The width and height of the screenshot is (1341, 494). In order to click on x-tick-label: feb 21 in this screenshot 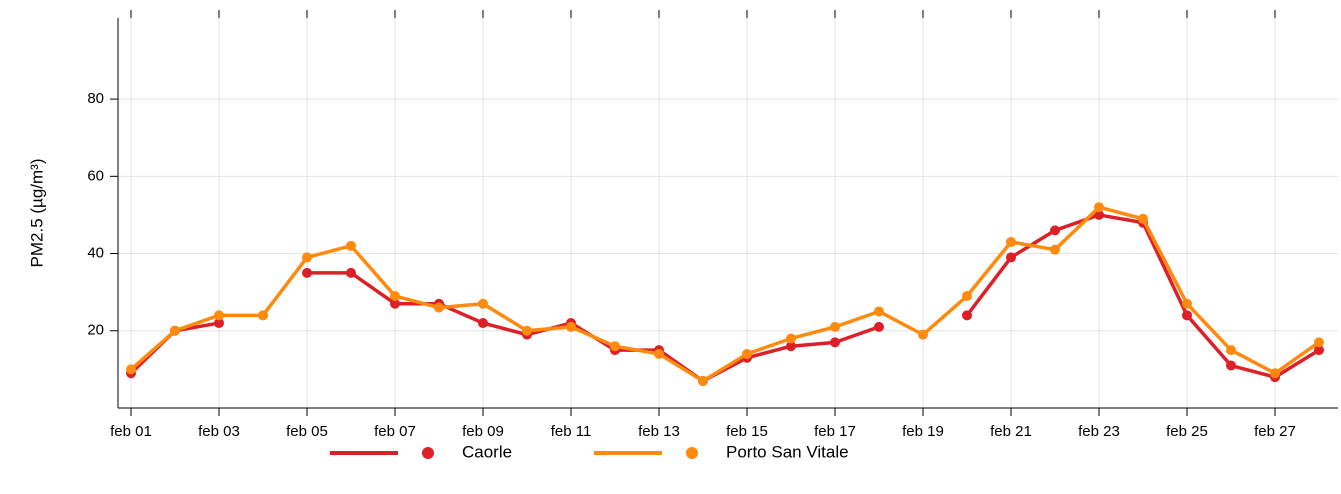, I will do `click(1011, 431)`.